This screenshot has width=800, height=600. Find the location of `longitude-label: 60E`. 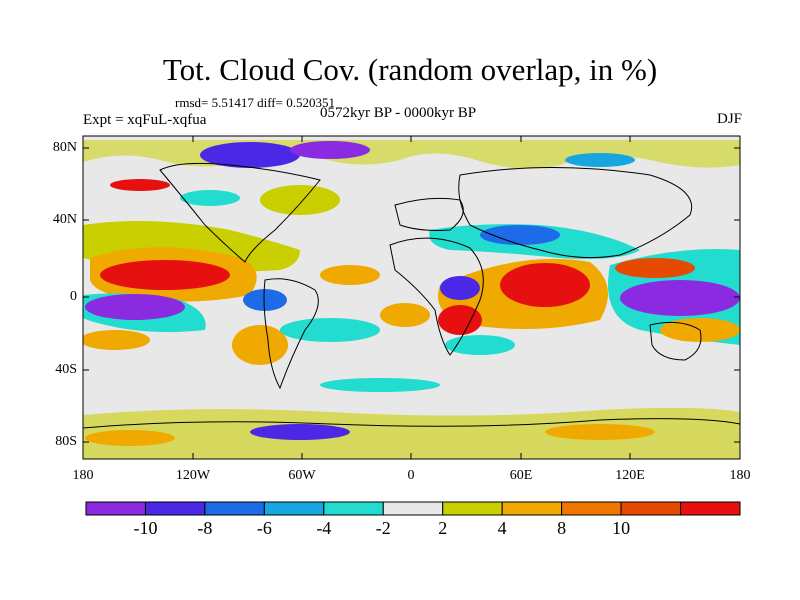

longitude-label: 60E is located at coordinates (521, 475).